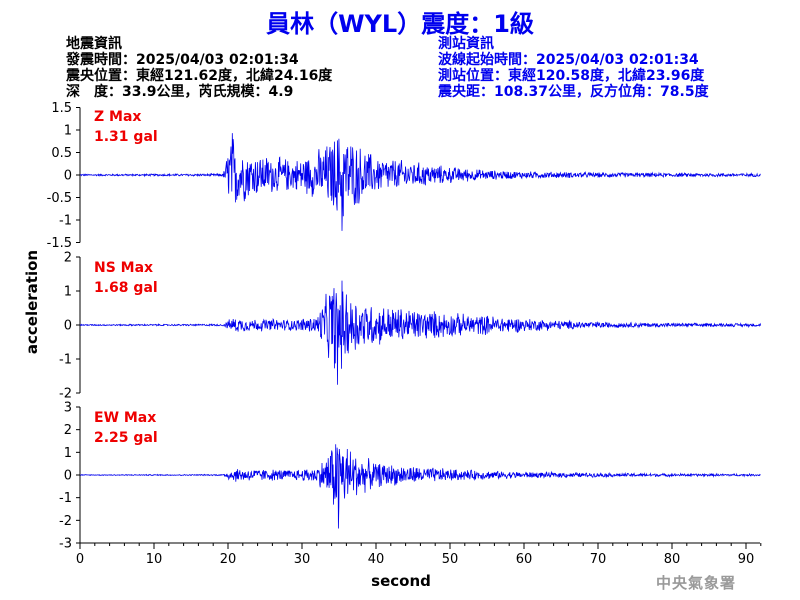 The height and width of the screenshot is (600, 800). I want to click on page-title: 員林（WYL）震度：1級, so click(400, 24).